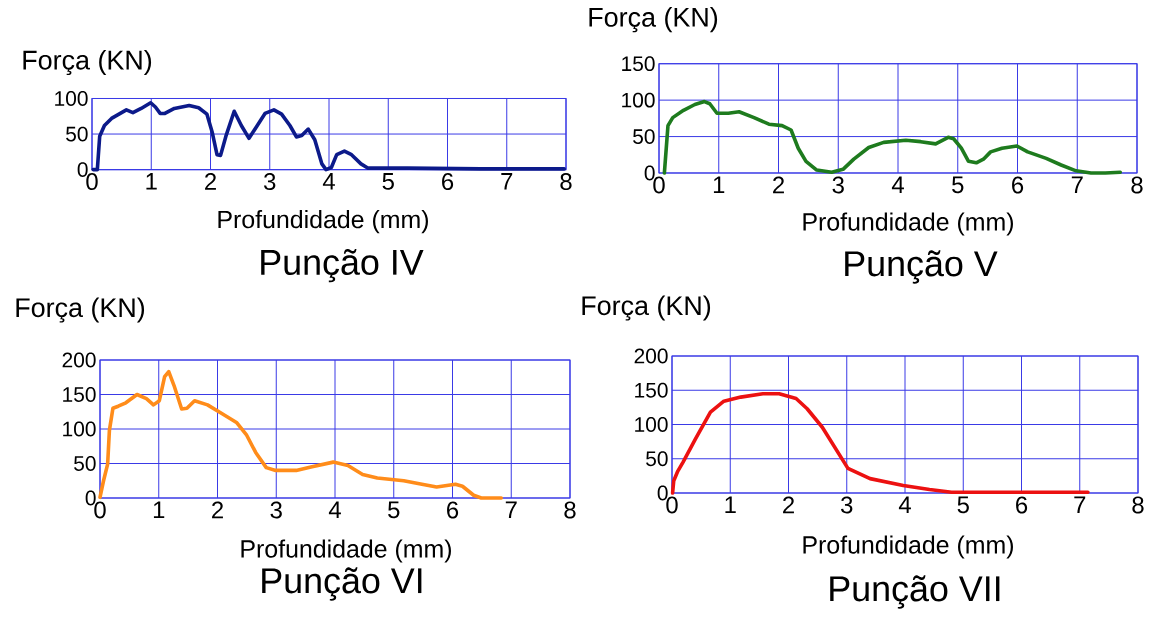 This screenshot has width=1156, height=617. What do you see at coordinates (342, 265) in the screenshot?
I see `text: Punção IV` at bounding box center [342, 265].